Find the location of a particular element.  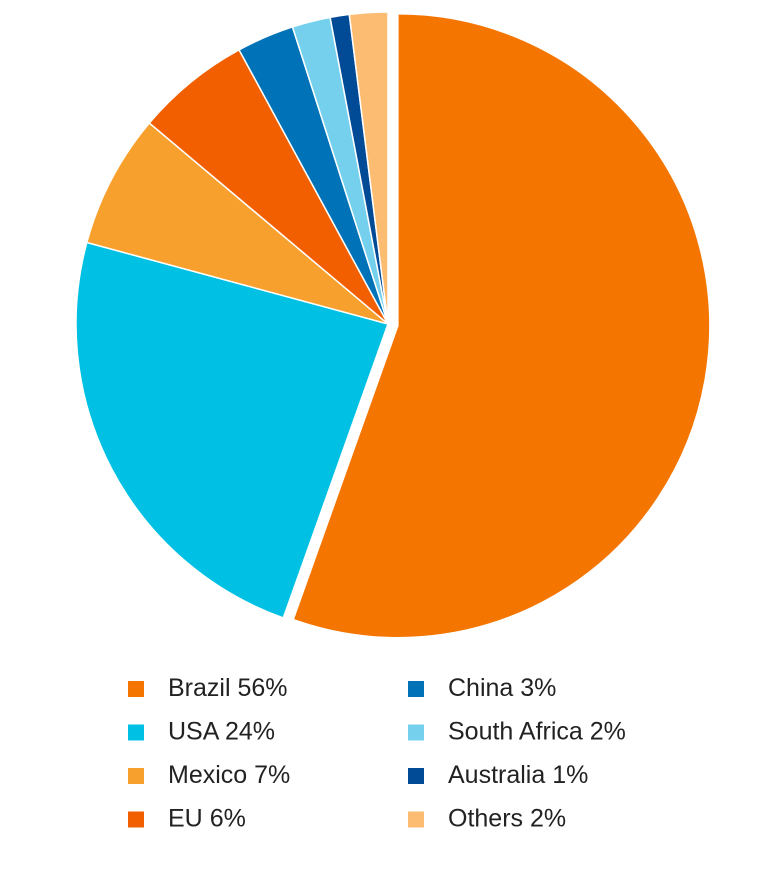

legend-name: Others is located at coordinates (485, 818).